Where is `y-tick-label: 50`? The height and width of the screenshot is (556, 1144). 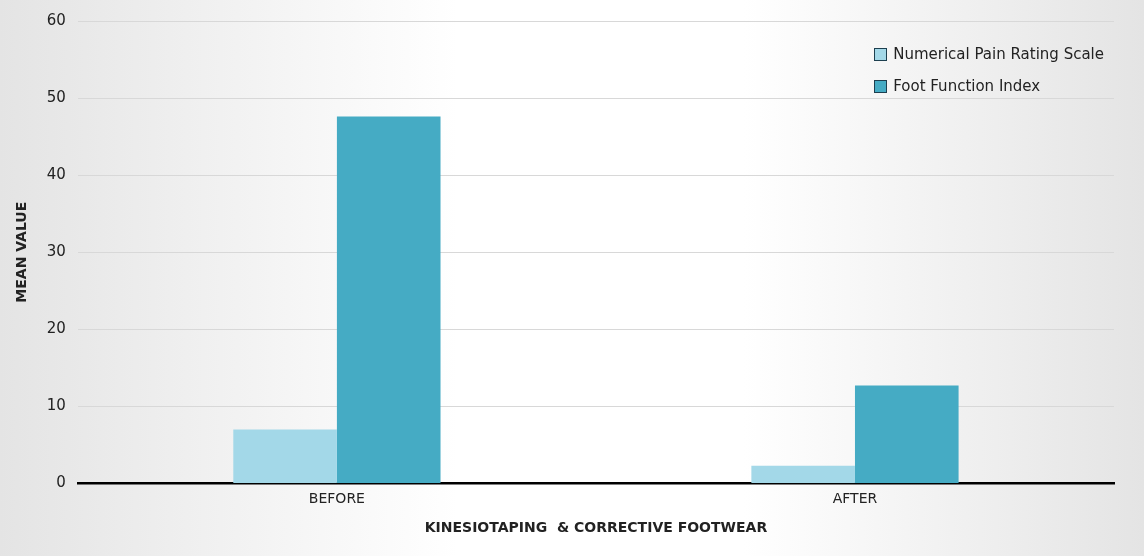 y-tick-label: 50 is located at coordinates (56, 96).